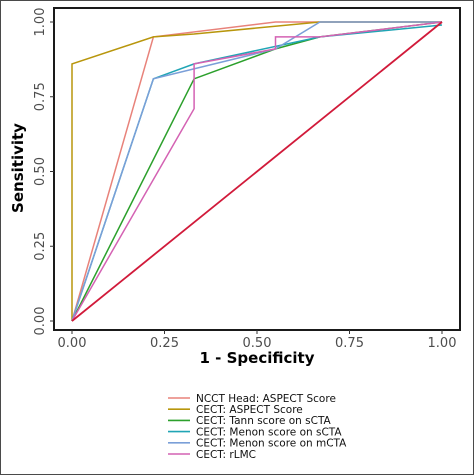 Image resolution: width=474 pixels, height=475 pixels. What do you see at coordinates (40, 22) in the screenshot?
I see `y-tick-label: 1.00` at bounding box center [40, 22].